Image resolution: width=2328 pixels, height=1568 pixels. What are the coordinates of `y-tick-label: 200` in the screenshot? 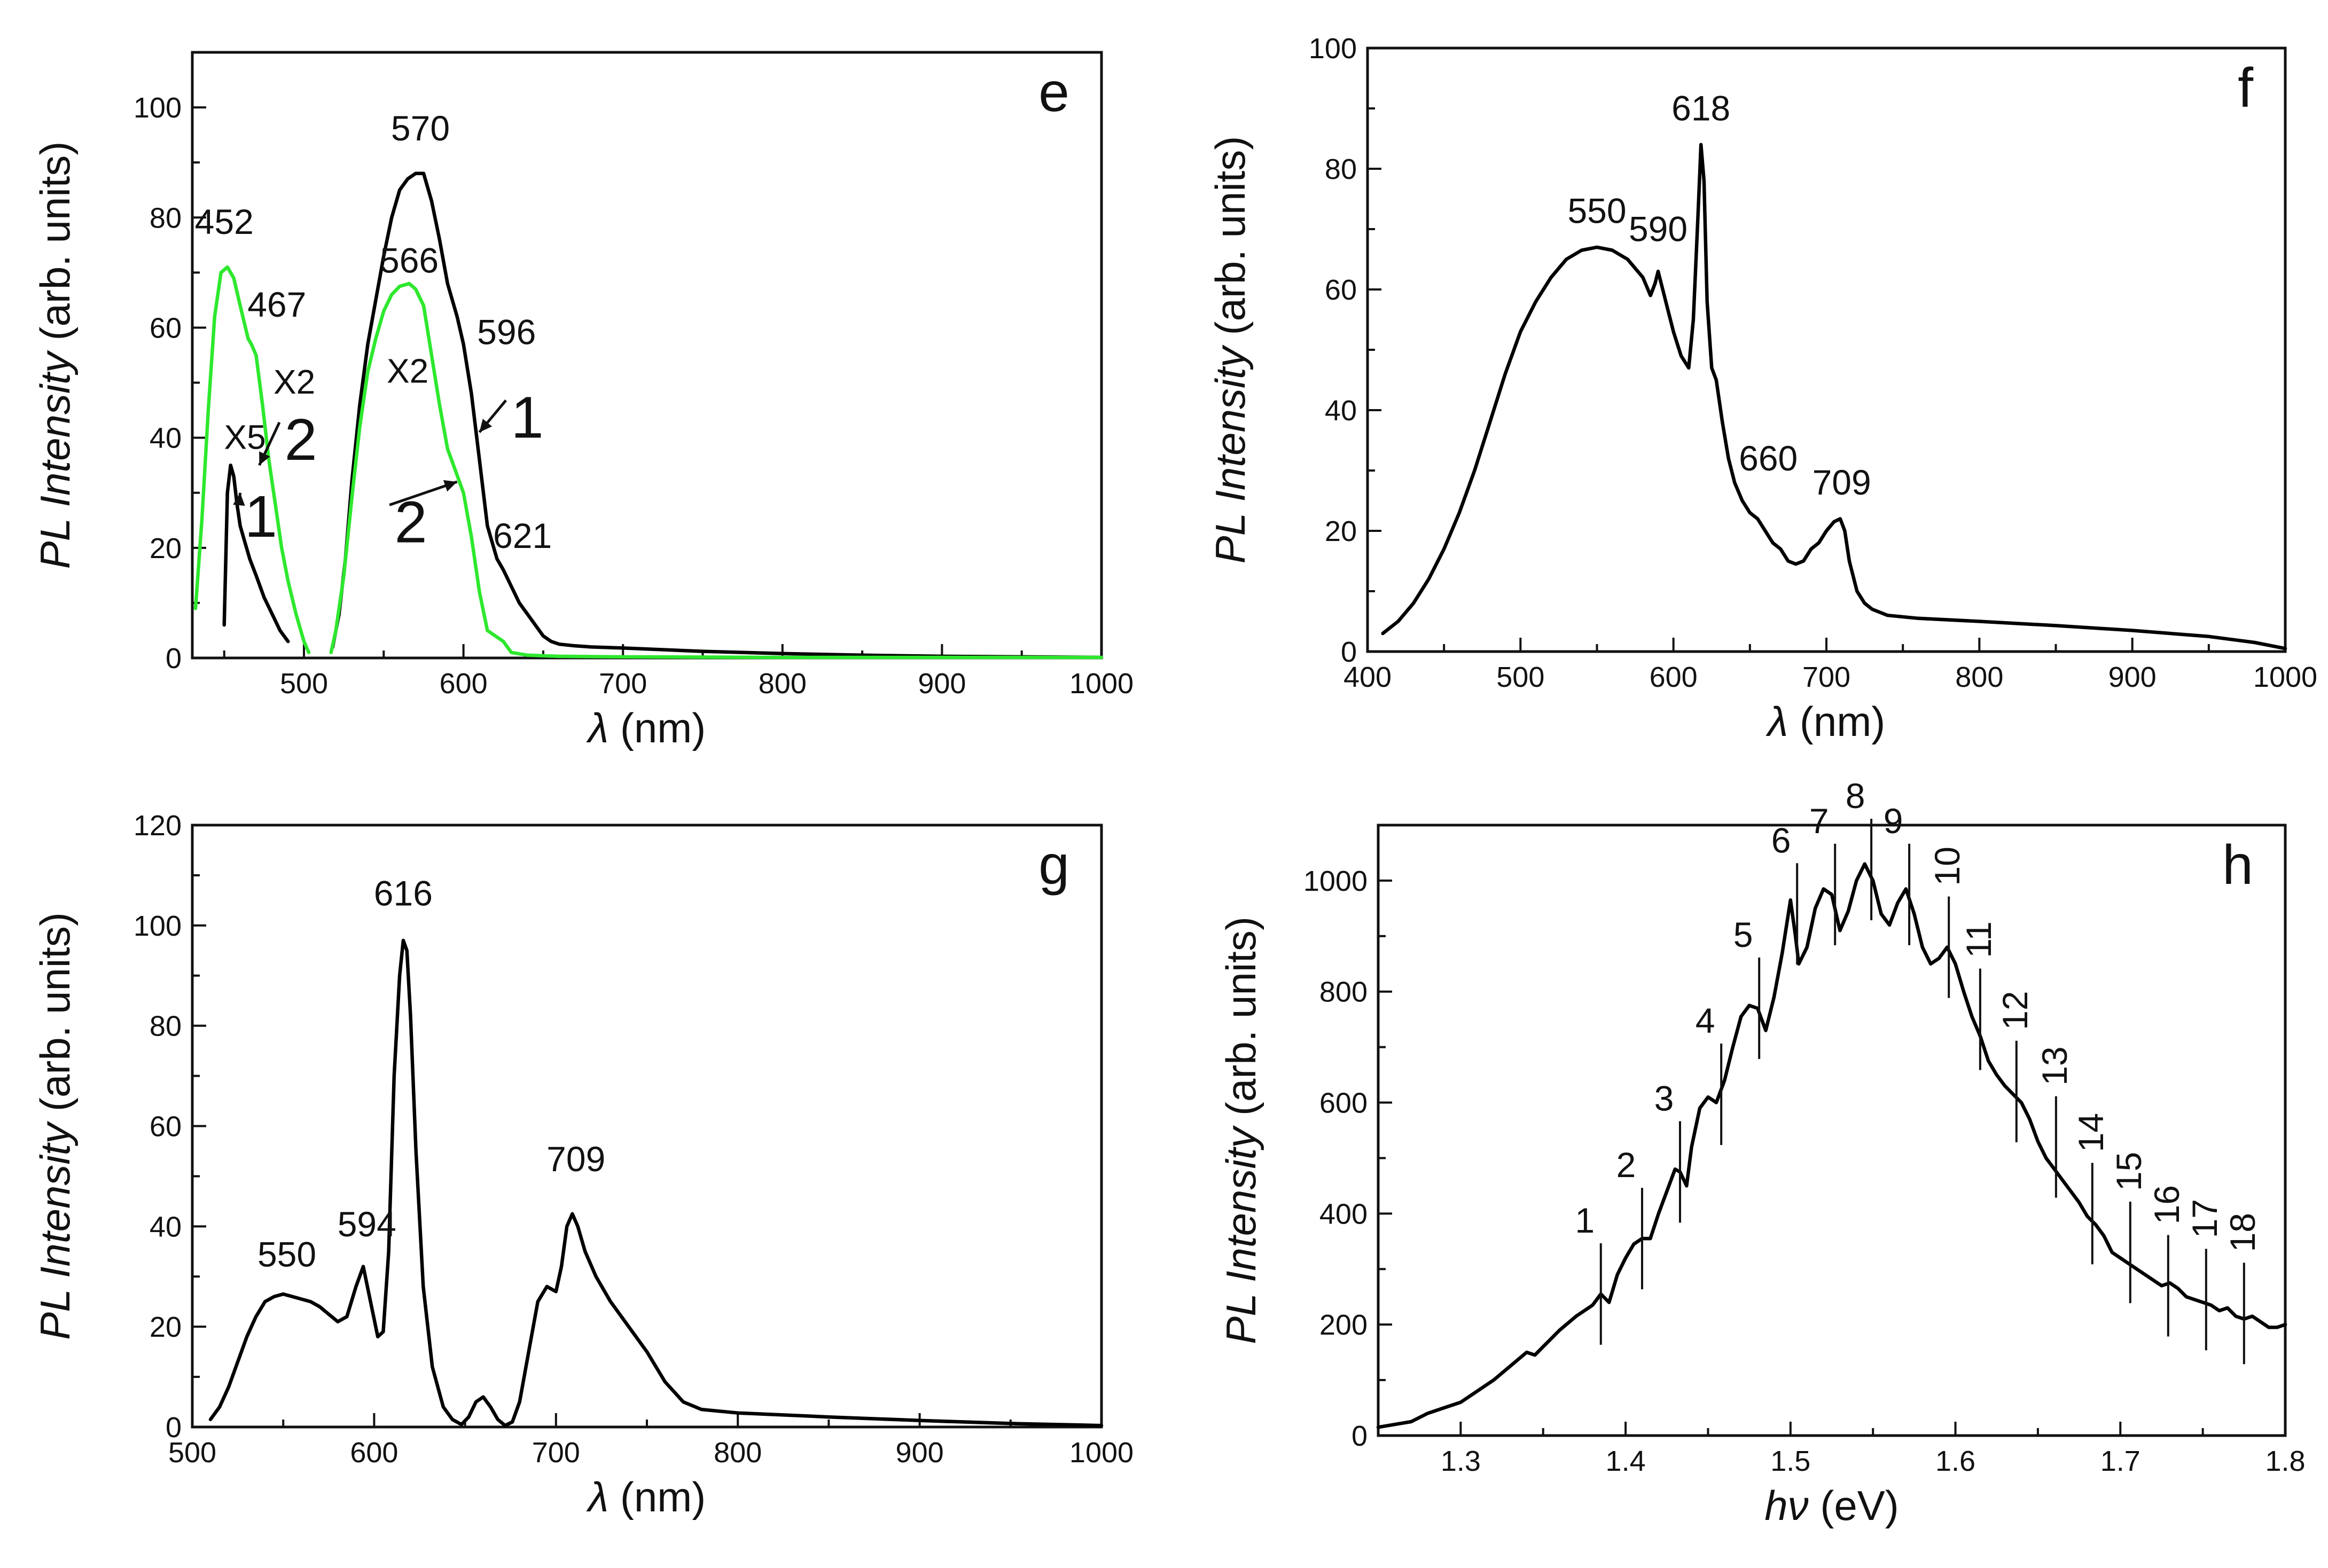 It's located at (1343, 1325).